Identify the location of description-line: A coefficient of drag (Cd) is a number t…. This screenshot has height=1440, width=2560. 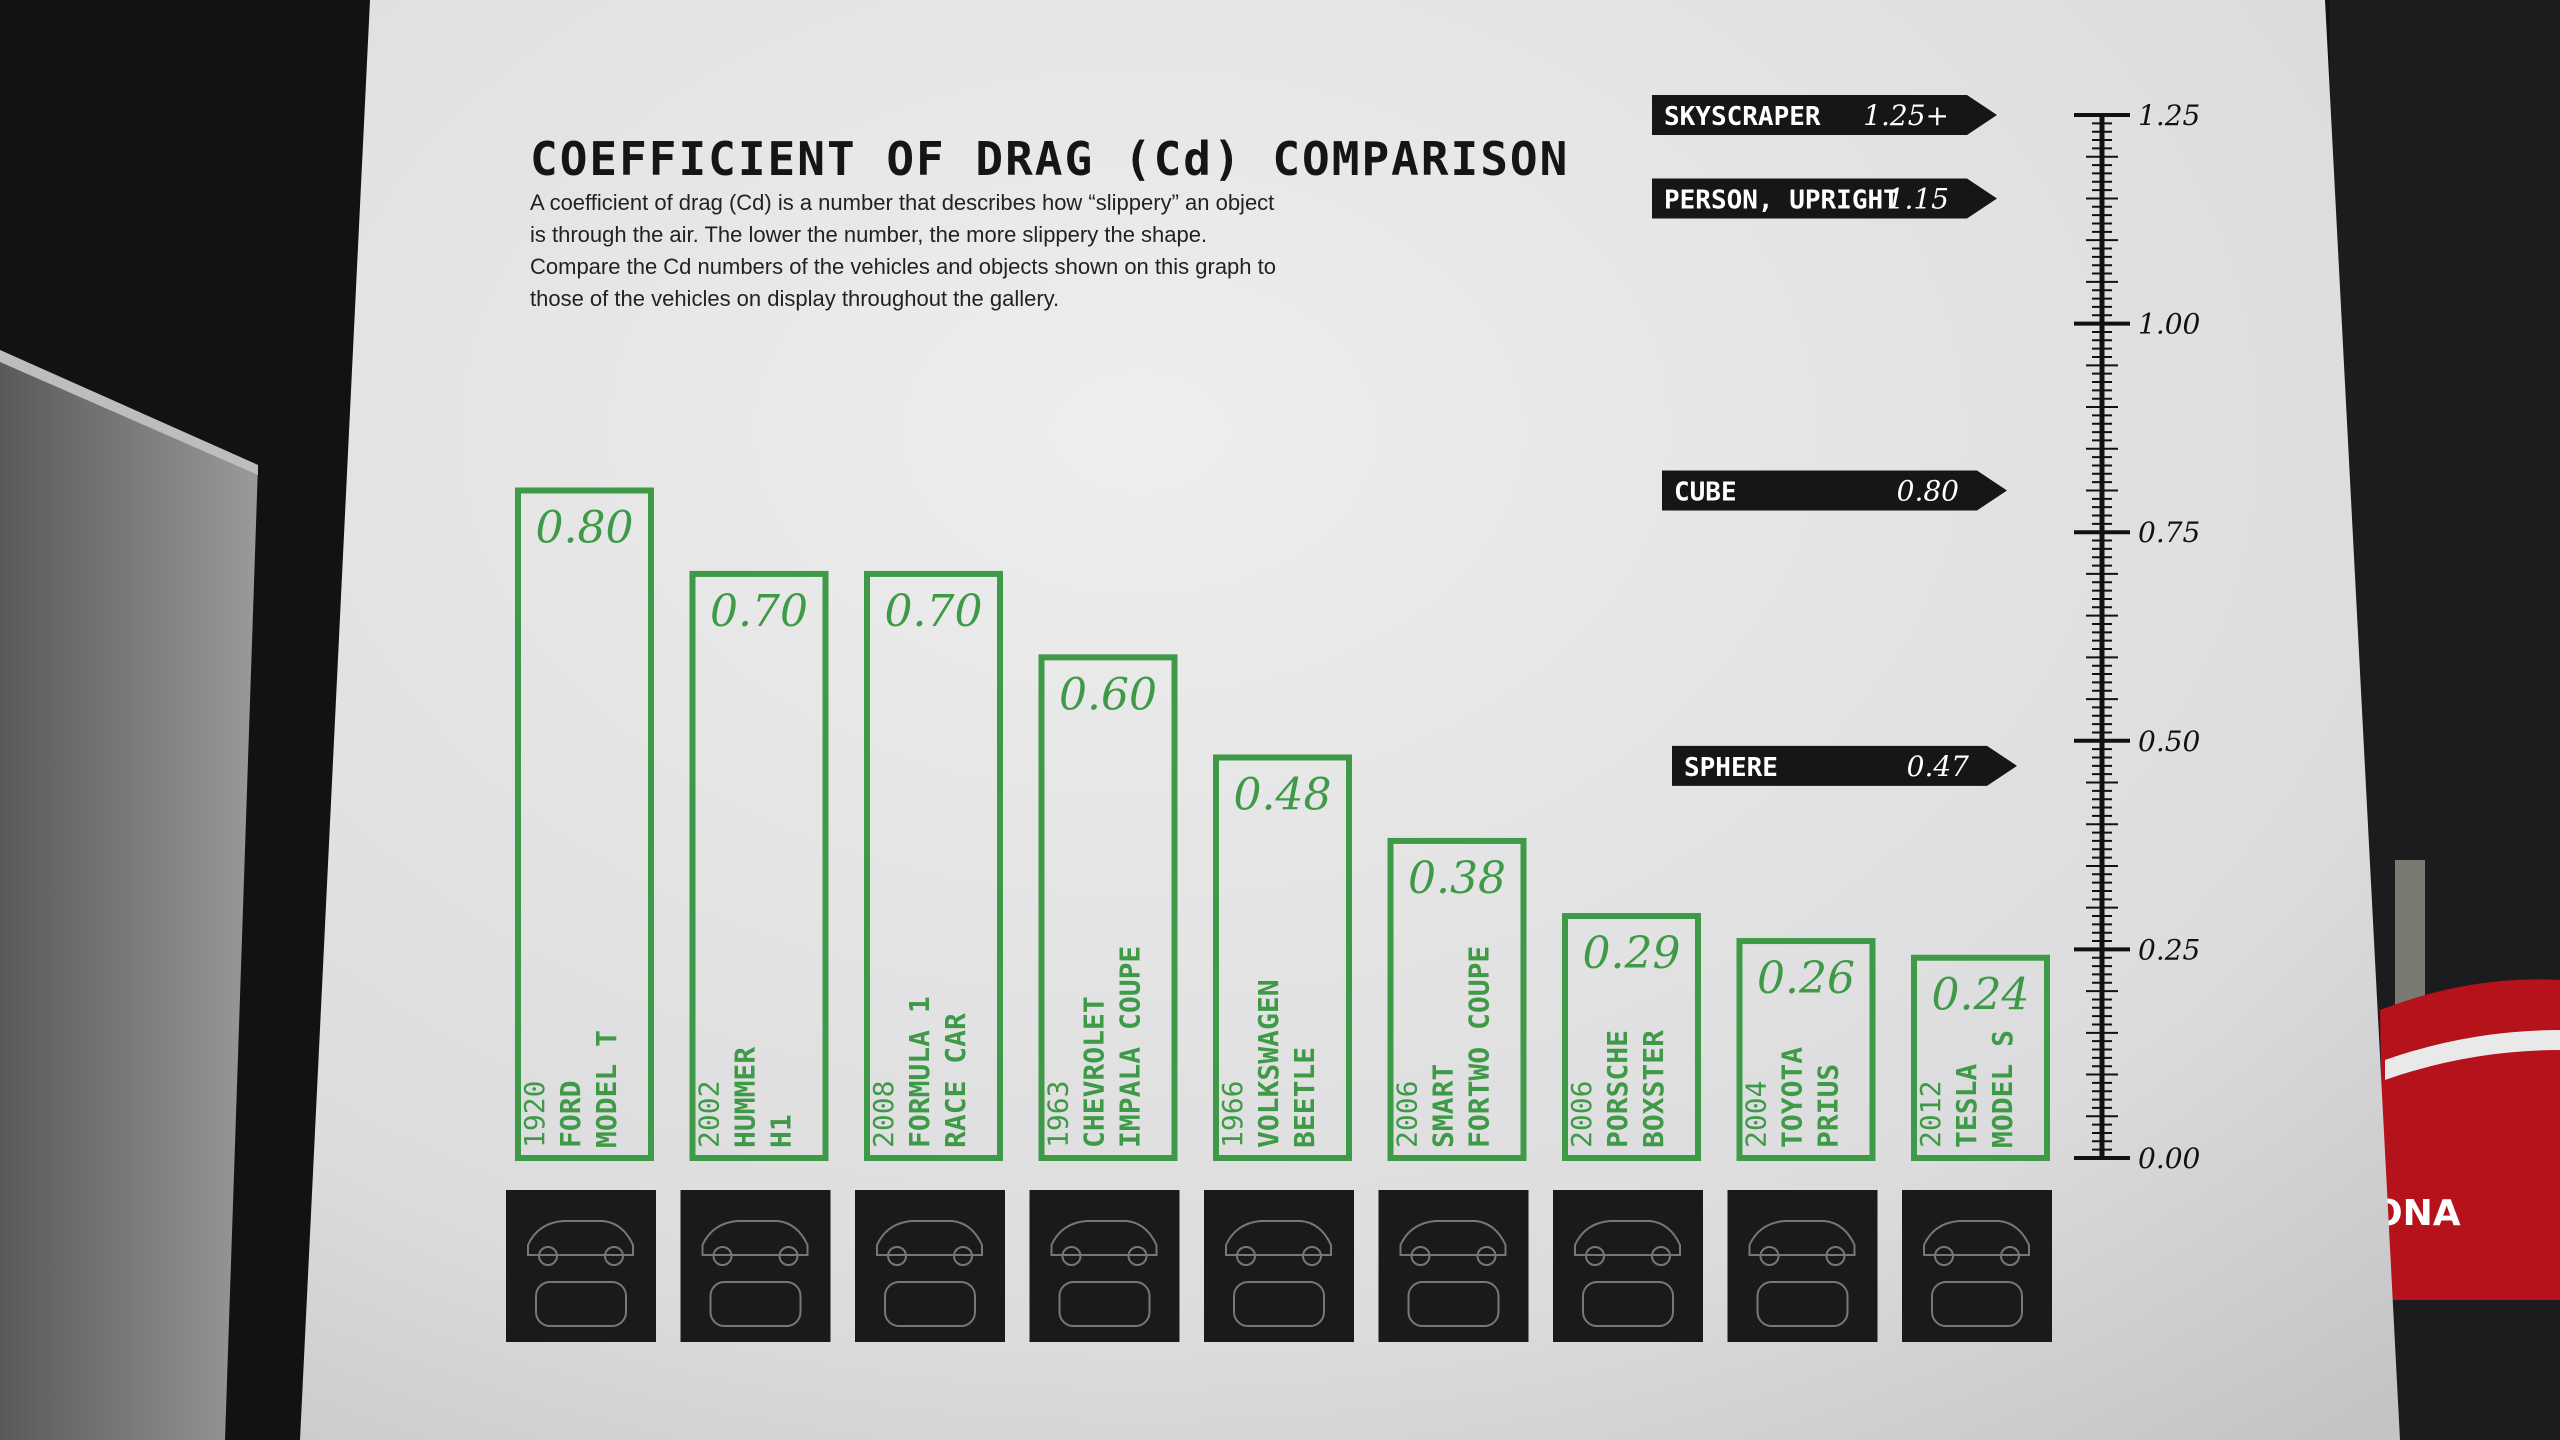
(902, 202).